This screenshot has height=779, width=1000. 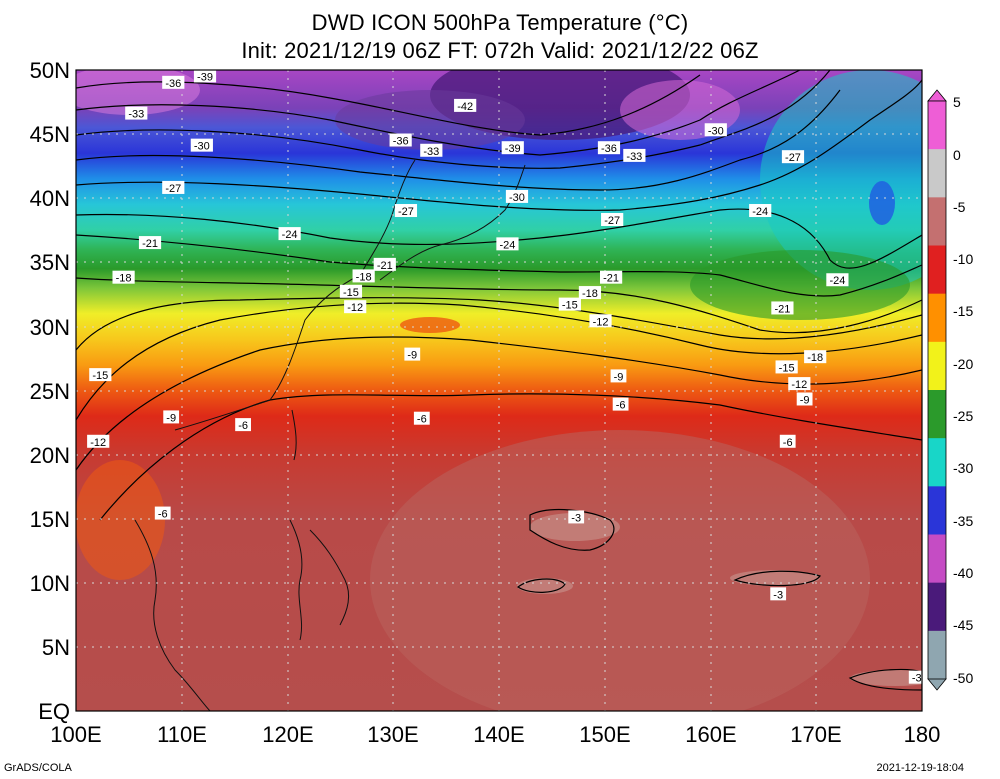 I want to click on isotherm-3-c, so click(x=777, y=578).